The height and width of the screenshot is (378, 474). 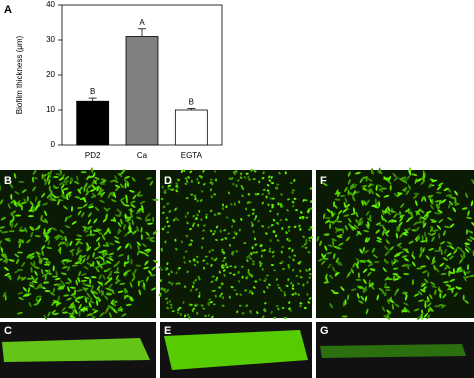 What do you see at coordinates (168, 181) in the screenshot?
I see `panel-label: D` at bounding box center [168, 181].